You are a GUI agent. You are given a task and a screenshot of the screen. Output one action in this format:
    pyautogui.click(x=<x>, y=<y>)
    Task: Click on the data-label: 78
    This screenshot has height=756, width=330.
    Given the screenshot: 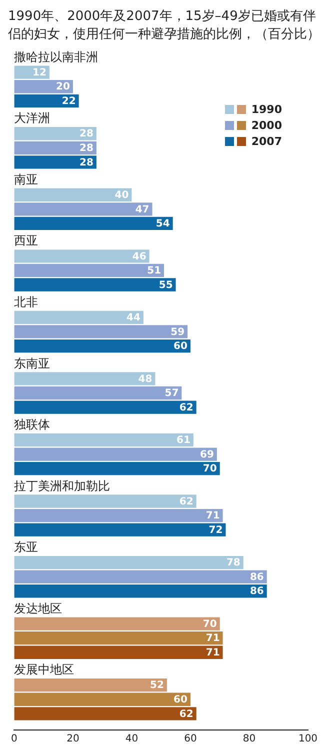 What is the action you would take?
    pyautogui.click(x=233, y=563)
    